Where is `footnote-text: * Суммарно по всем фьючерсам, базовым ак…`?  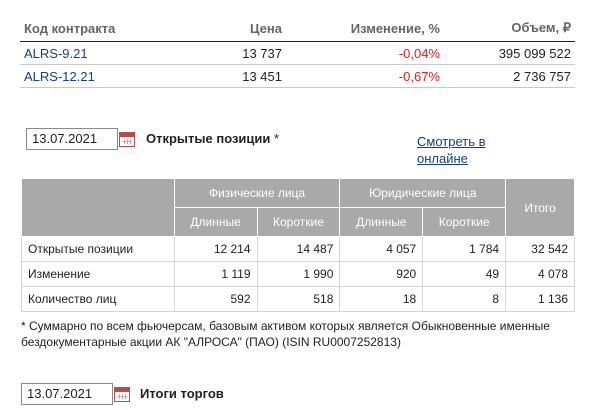
footnote-text: * Суммарно по всем фьючерсам, базовым ак… is located at coordinates (285, 334).